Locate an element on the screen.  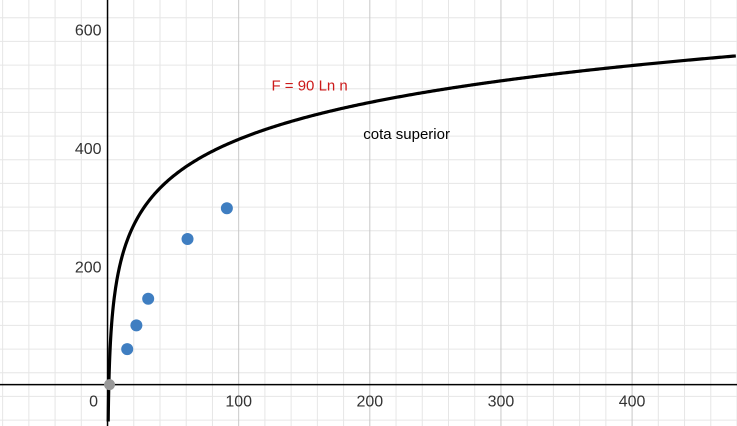
y-tick-label: 200 is located at coordinates (88, 267).